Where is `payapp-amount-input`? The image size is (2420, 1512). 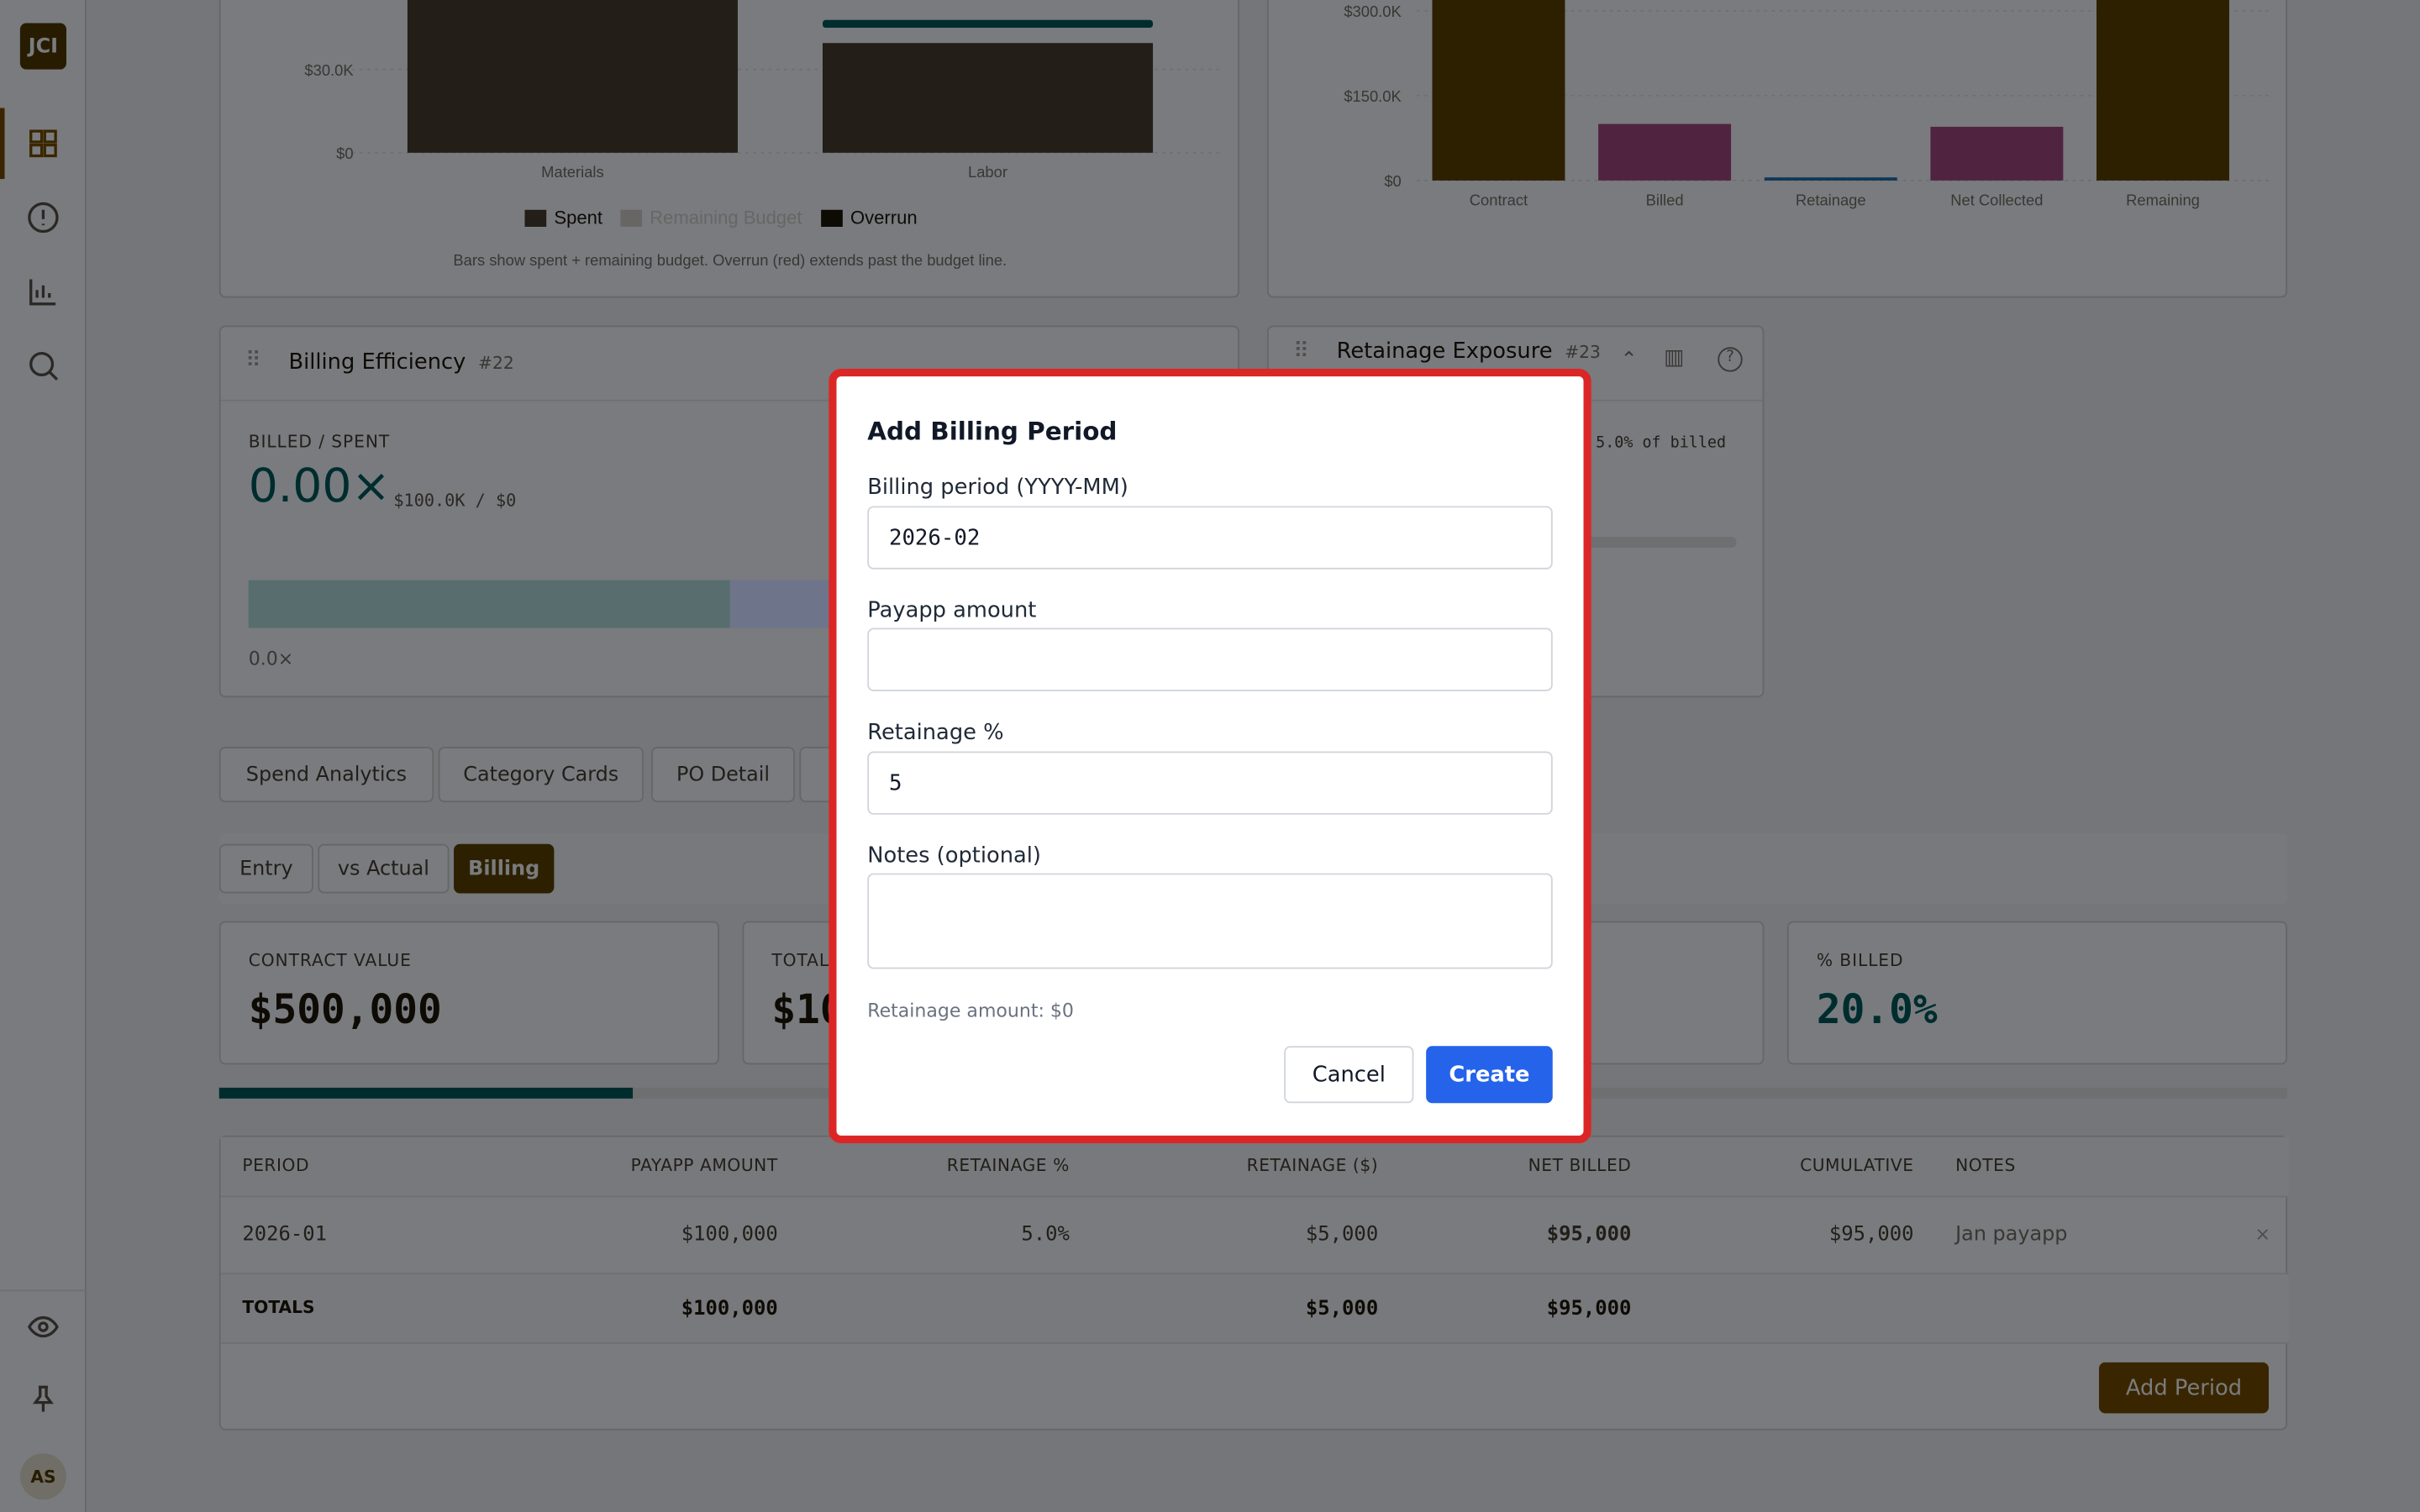
payapp-amount-input is located at coordinates (1210, 659).